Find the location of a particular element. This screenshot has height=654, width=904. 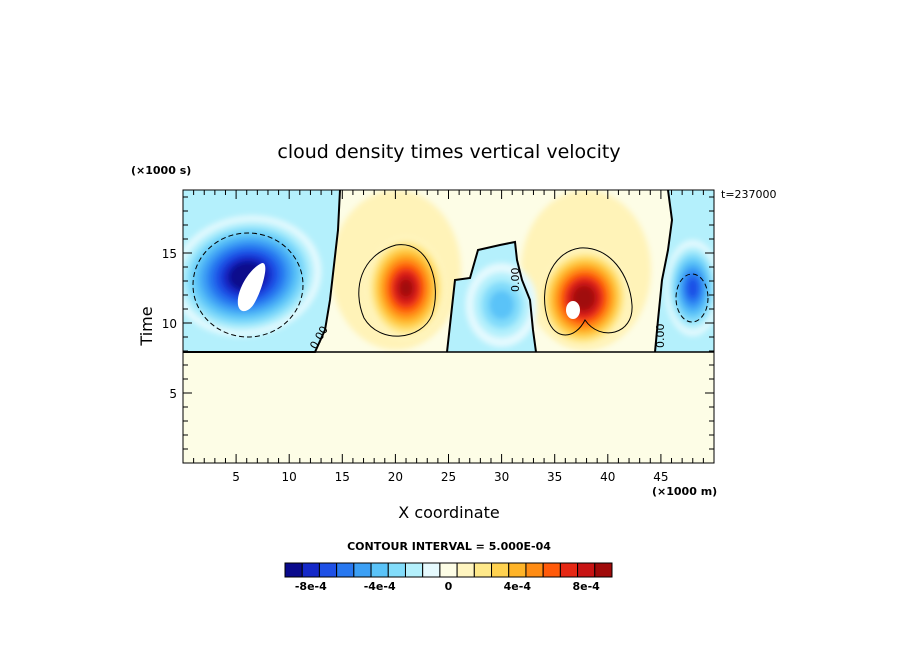

colorbar-tick-label: -8e-4 is located at coordinates (311, 586).